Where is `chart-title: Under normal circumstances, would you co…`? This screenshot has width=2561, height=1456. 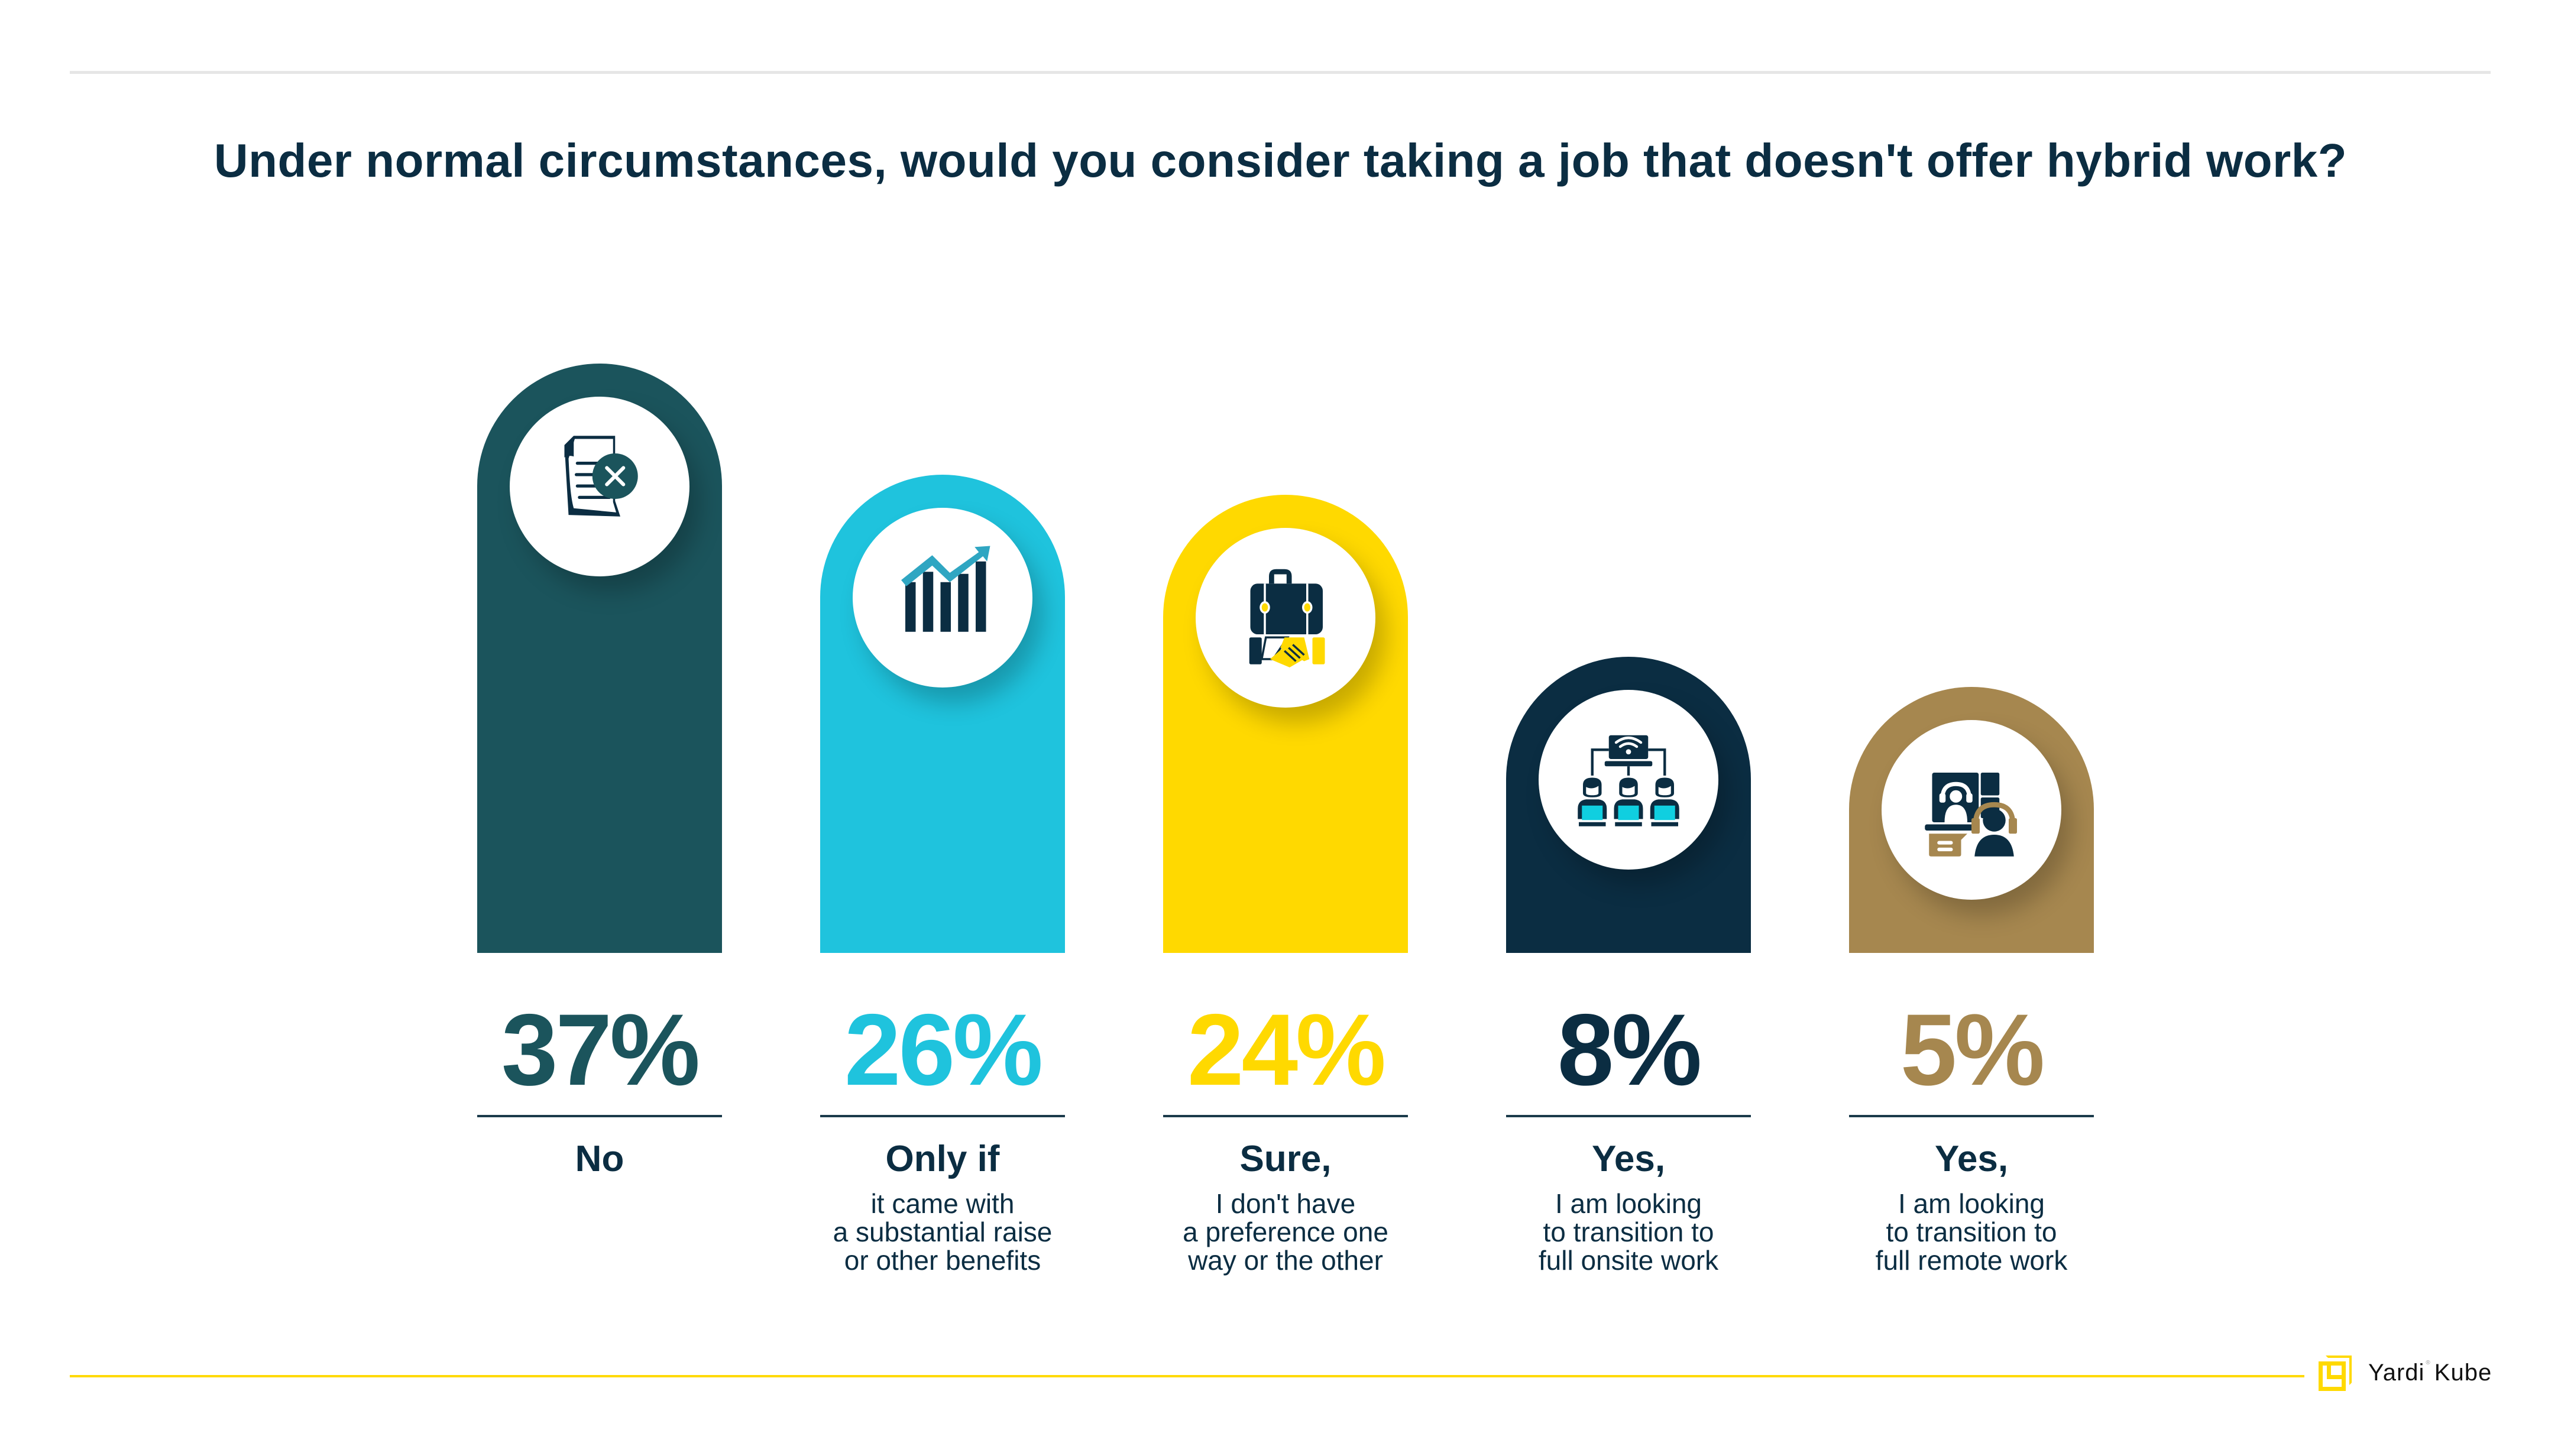
chart-title: Under normal circumstances, would you co… is located at coordinates (1280, 160).